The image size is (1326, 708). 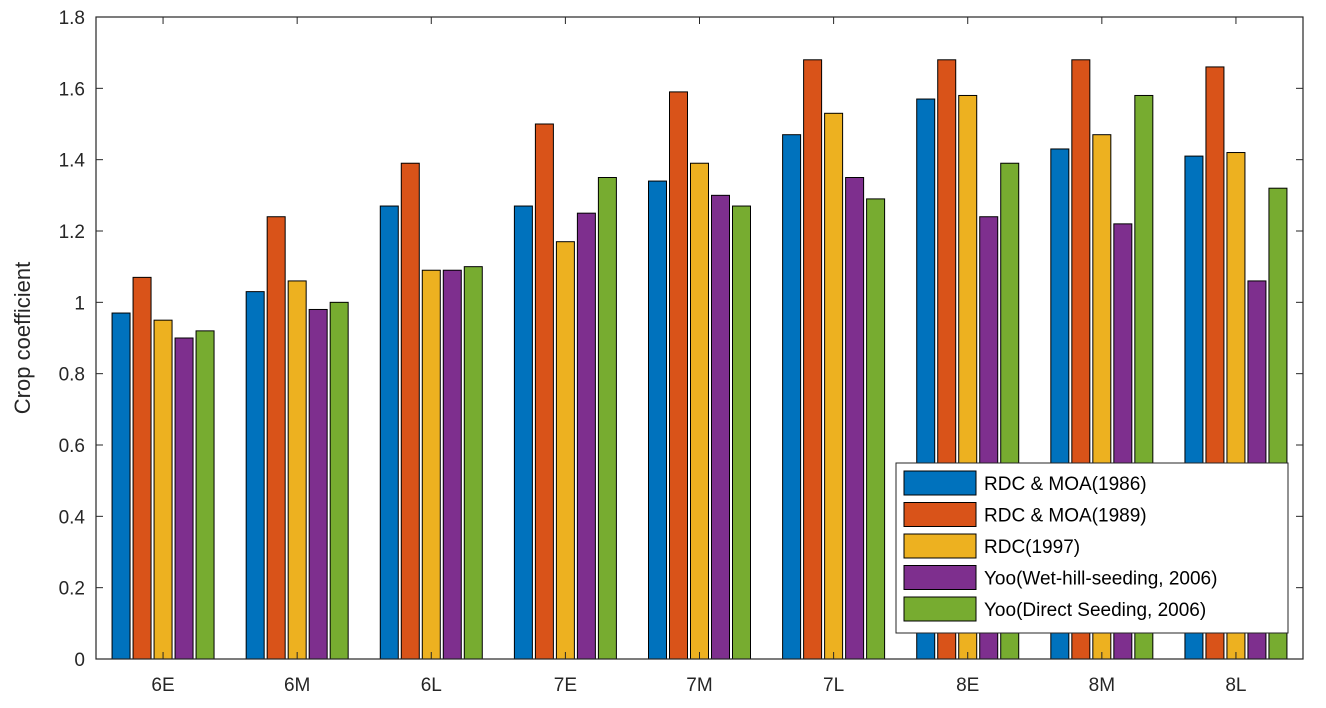 I want to click on legend-label-4: Yoo(Wet-hill-seeding, 2006), so click(x=1100, y=579).